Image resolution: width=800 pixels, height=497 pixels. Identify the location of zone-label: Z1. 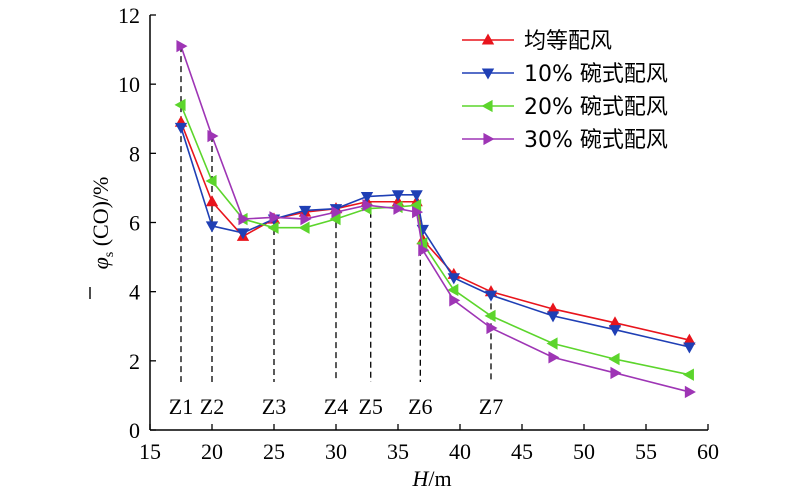
(181, 406).